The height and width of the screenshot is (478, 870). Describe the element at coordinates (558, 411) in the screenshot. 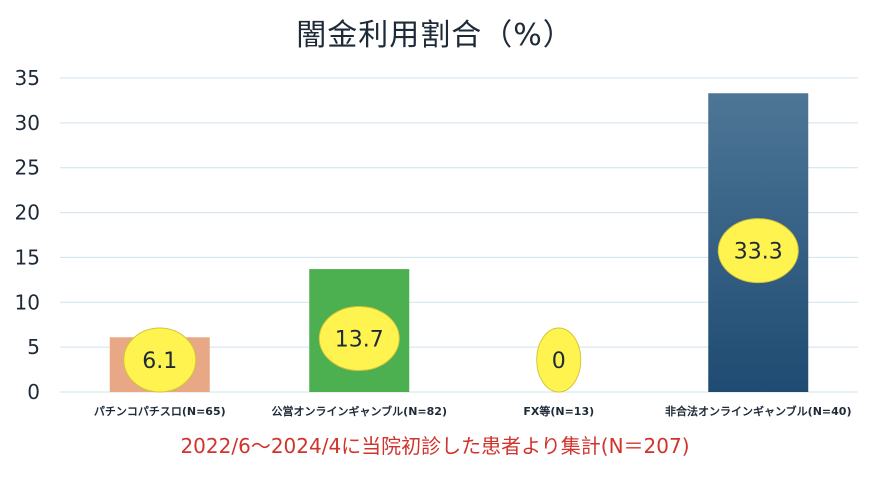

I see `x-tick-label: FX等(N=13)` at that location.